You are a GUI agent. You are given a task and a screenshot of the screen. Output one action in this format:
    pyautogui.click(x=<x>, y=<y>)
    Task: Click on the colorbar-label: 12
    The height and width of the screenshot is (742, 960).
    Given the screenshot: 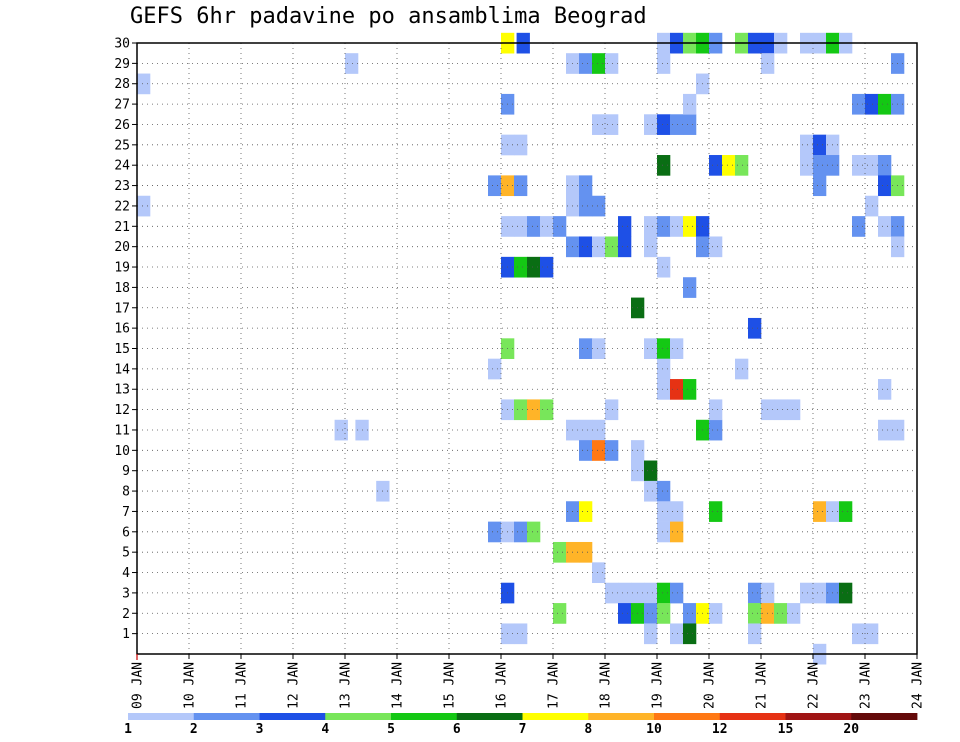 What is the action you would take?
    pyautogui.click(x=720, y=729)
    